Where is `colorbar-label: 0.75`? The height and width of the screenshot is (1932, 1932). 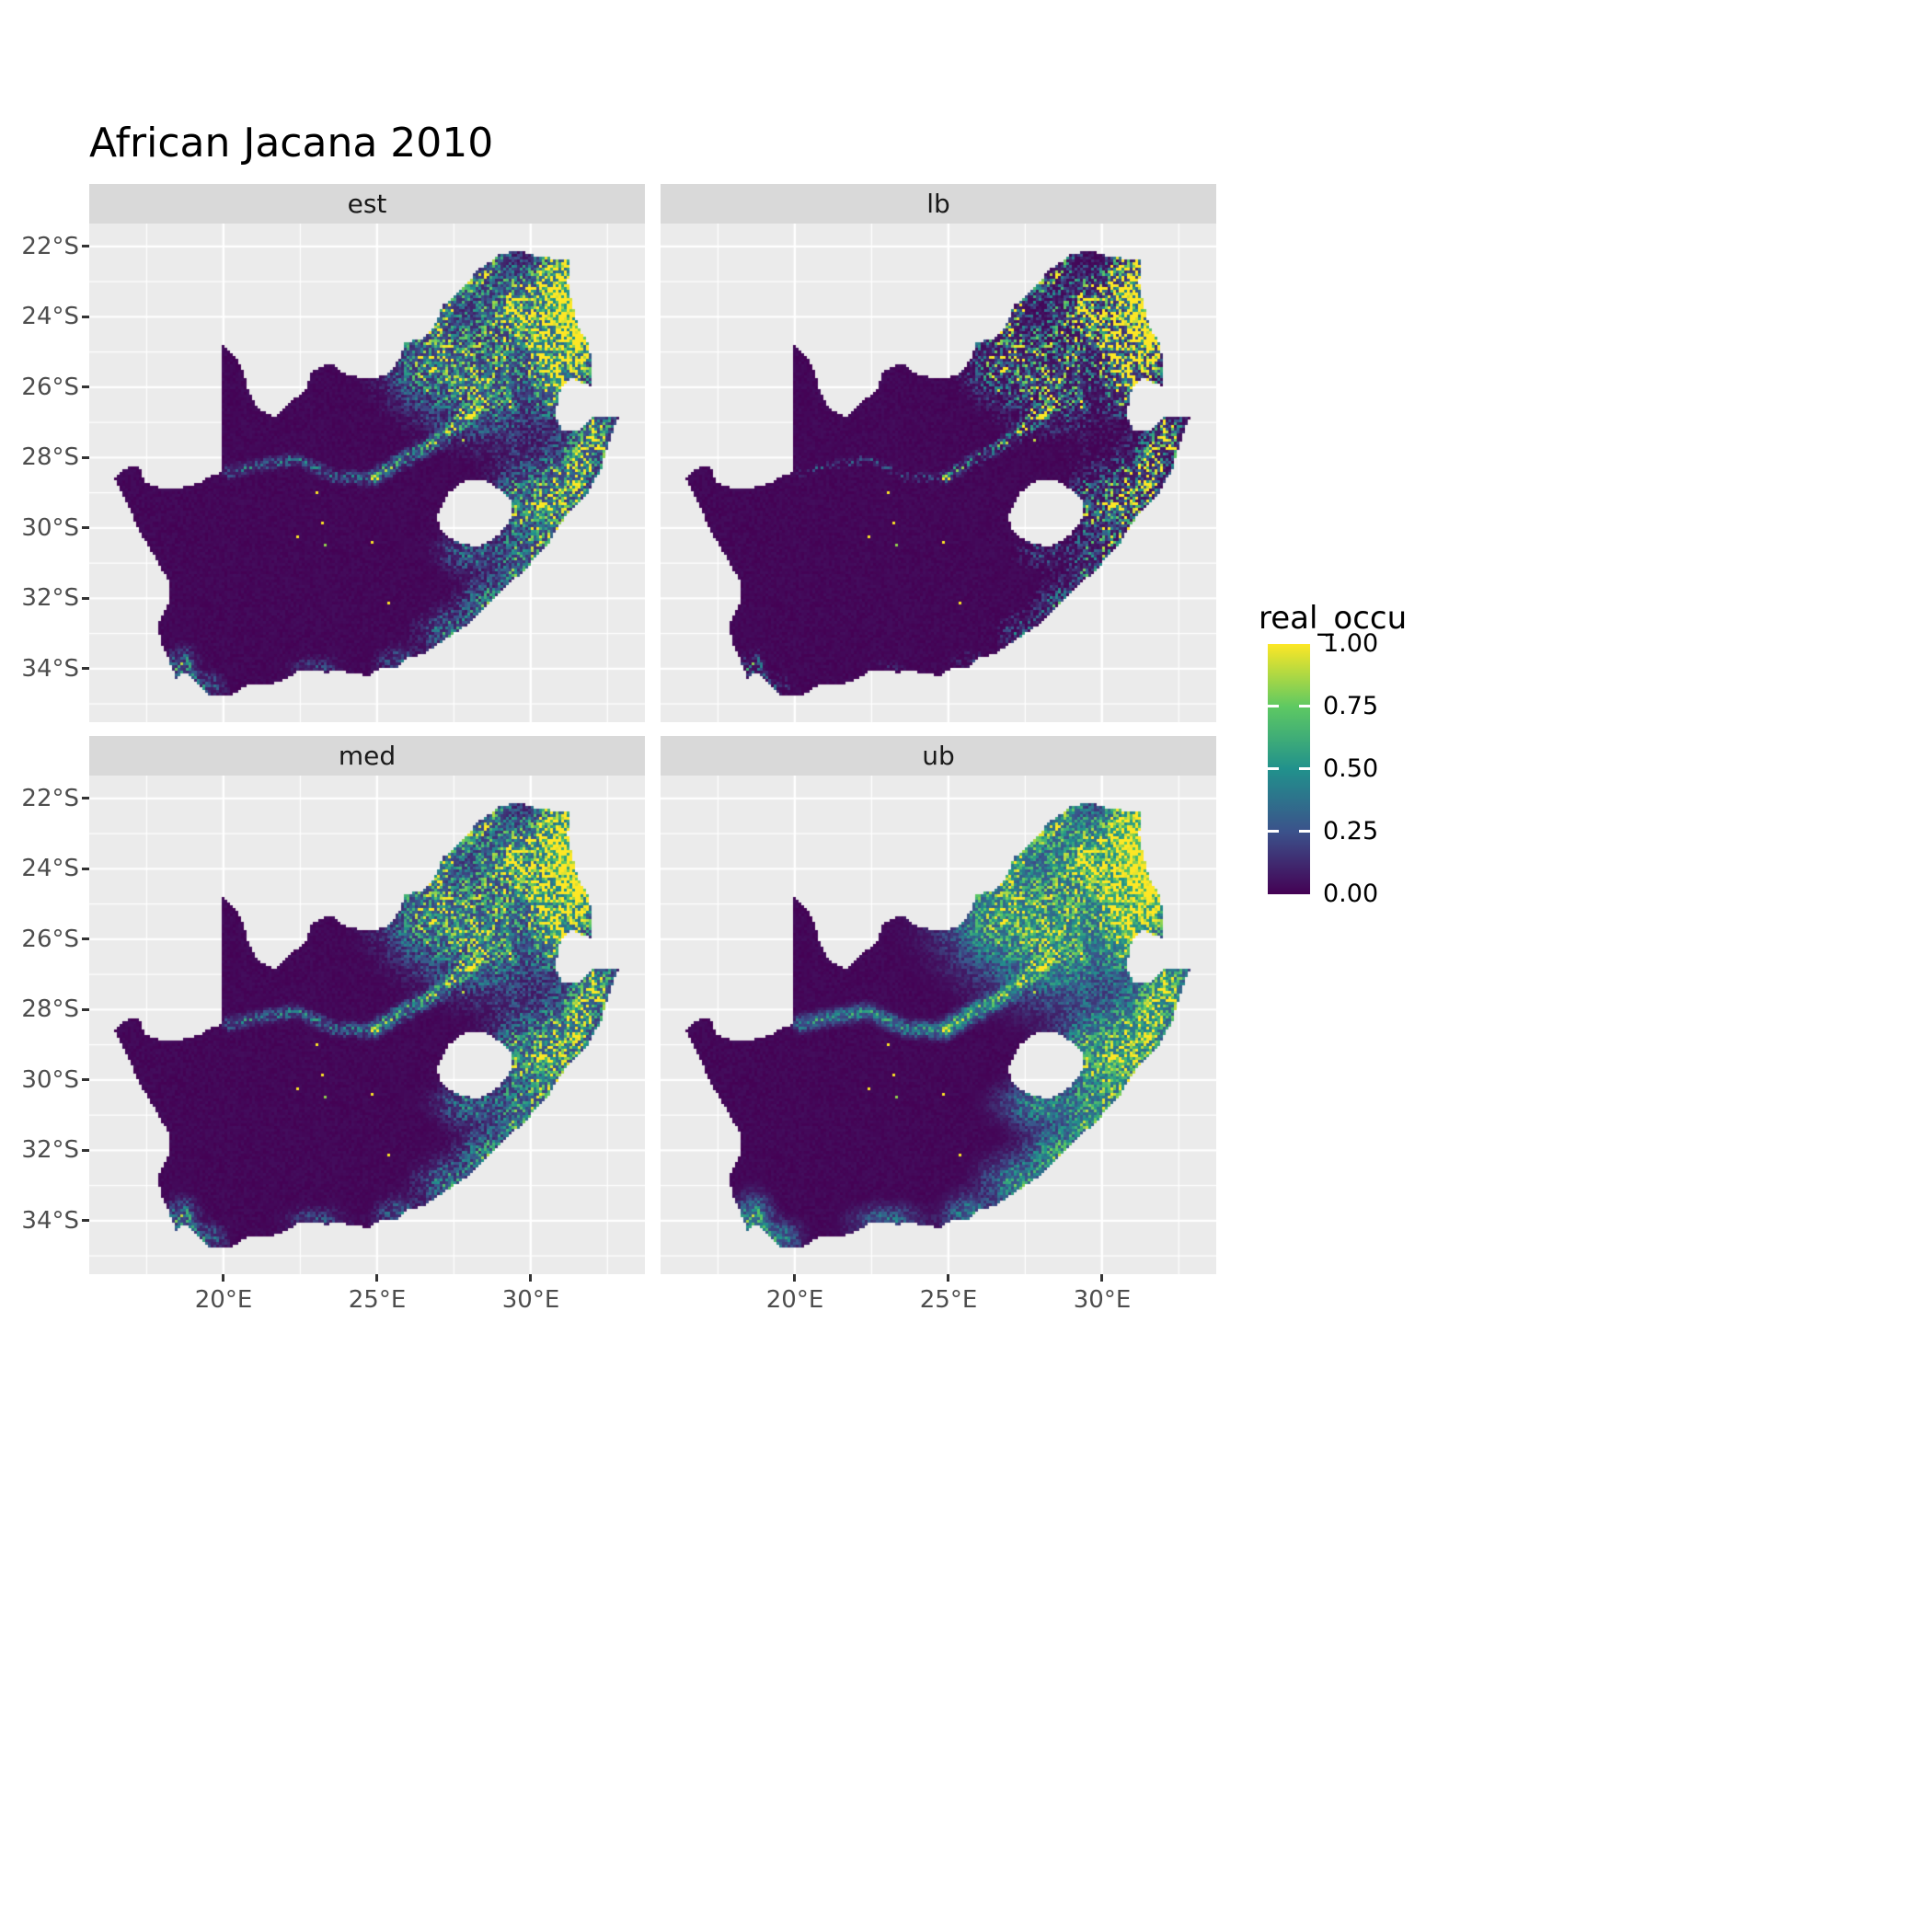 colorbar-label: 0.75 is located at coordinates (1351, 706).